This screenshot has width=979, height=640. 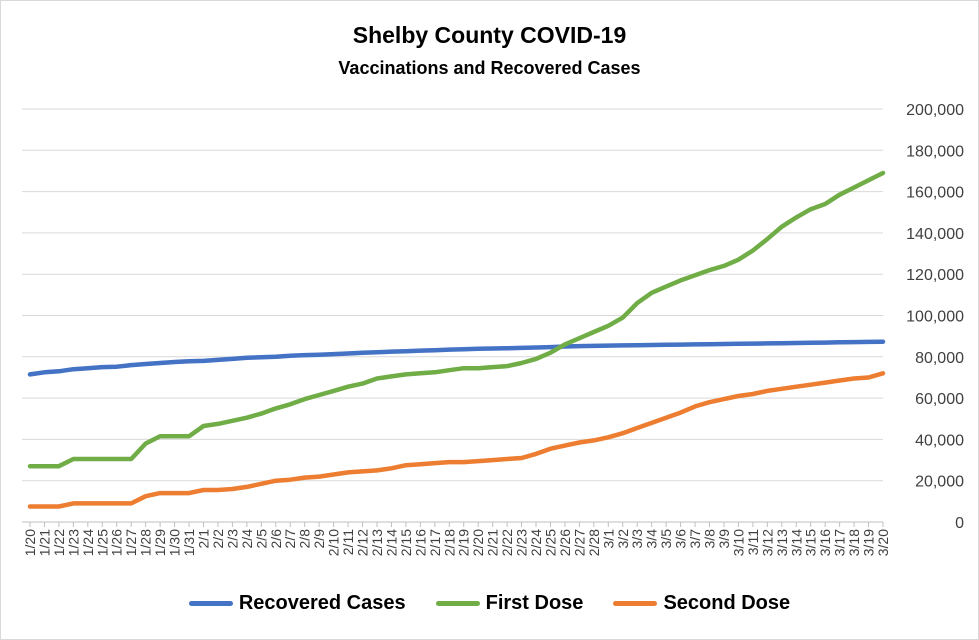 What do you see at coordinates (203, 539) in the screenshot?
I see `x-tick-label: 2/1` at bounding box center [203, 539].